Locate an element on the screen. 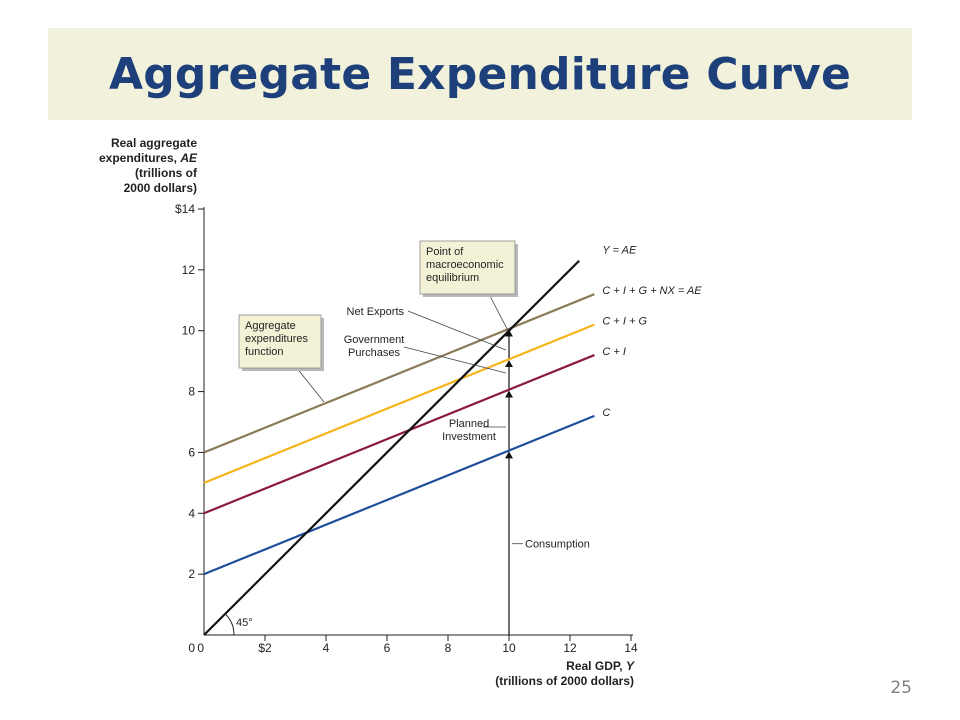  x-tick-label: 12 is located at coordinates (570, 648).